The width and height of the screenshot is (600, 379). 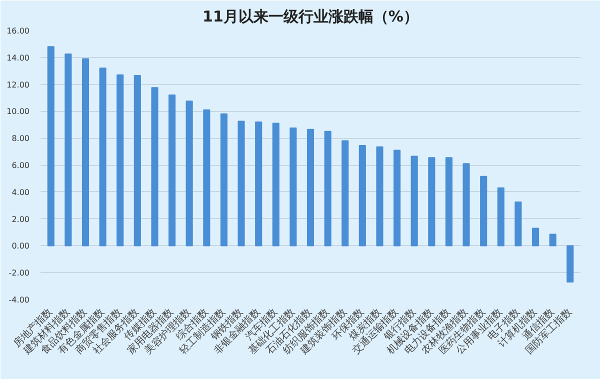 I want to click on chart-title: 11月以来一级行业涨跌幅（%）, so click(x=310, y=17).